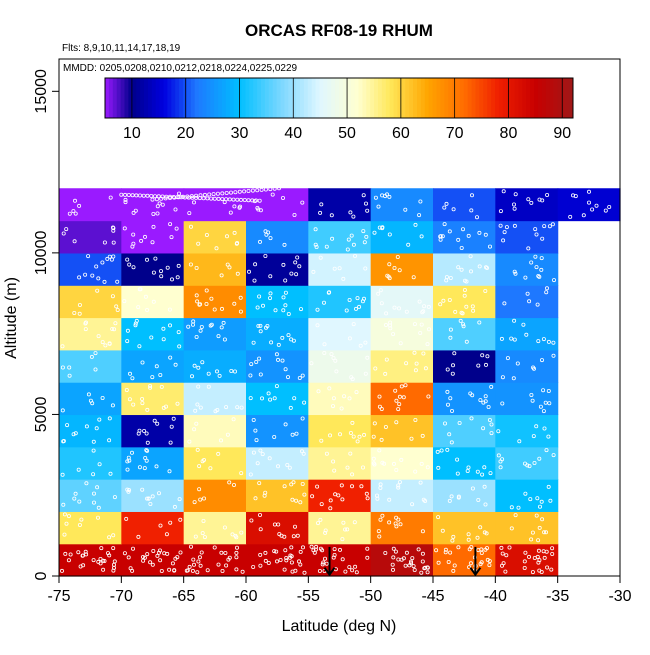  I want to click on colorbar-tick-label: 50, so click(347, 133).